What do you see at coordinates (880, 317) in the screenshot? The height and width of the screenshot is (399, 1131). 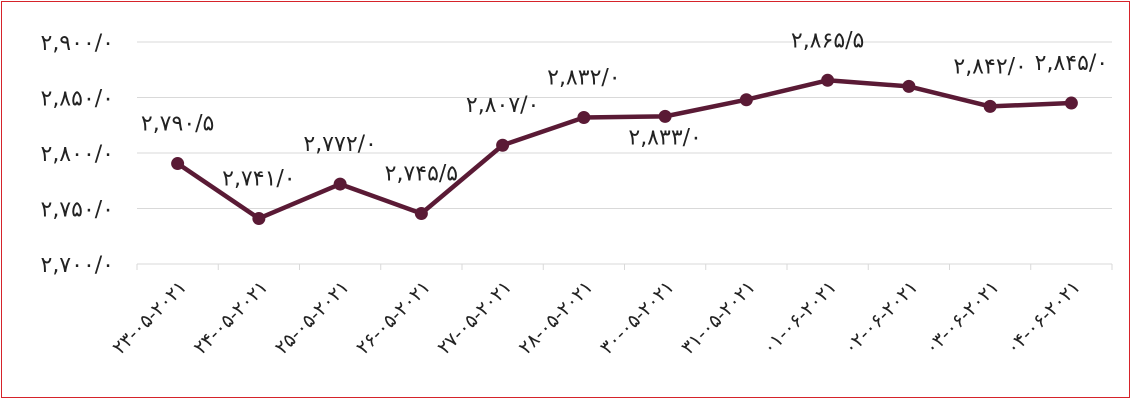 I see `x-tick-label: ۰۲-۰۶-۲۰۲۱` at bounding box center [880, 317].